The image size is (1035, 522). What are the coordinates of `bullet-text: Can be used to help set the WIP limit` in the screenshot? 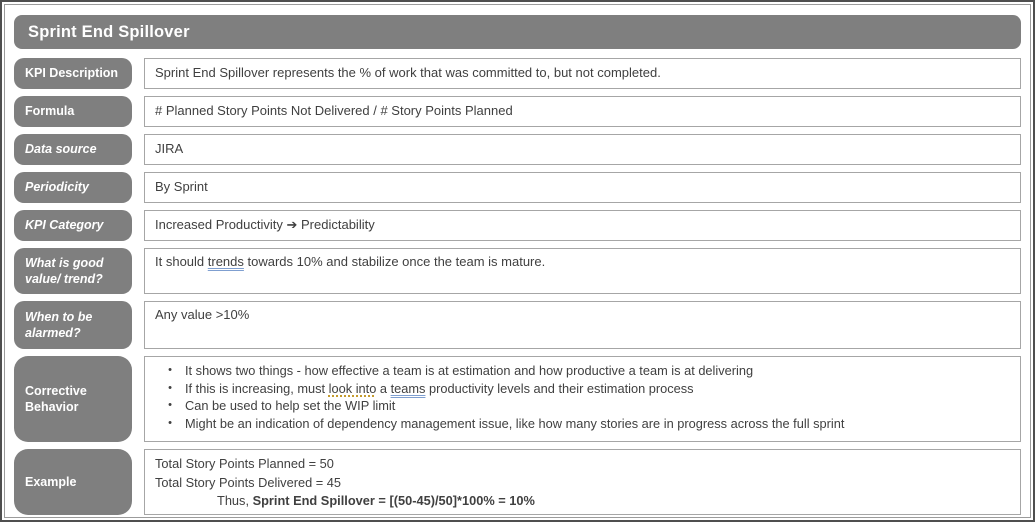 It's located at (290, 405).